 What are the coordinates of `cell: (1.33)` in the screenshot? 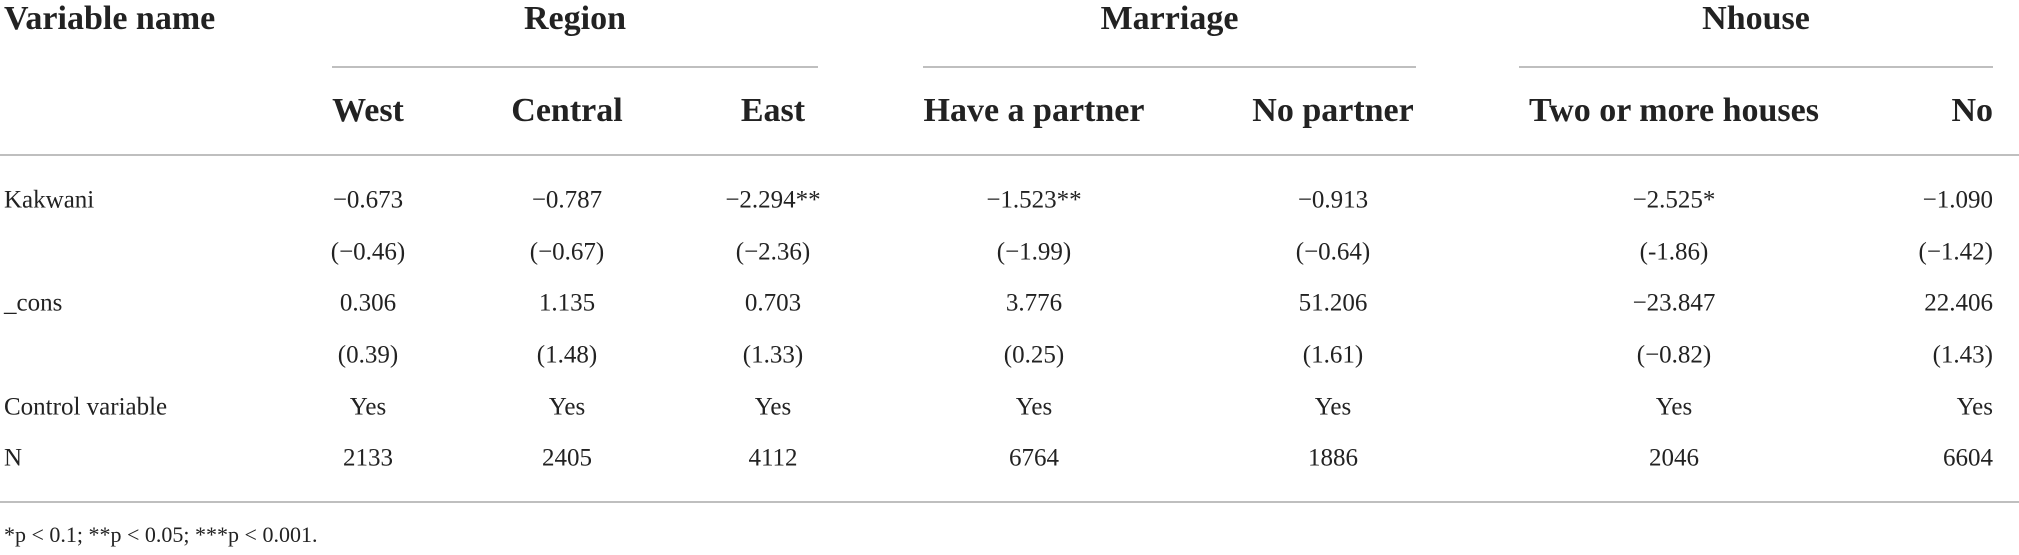 It's located at (773, 355).